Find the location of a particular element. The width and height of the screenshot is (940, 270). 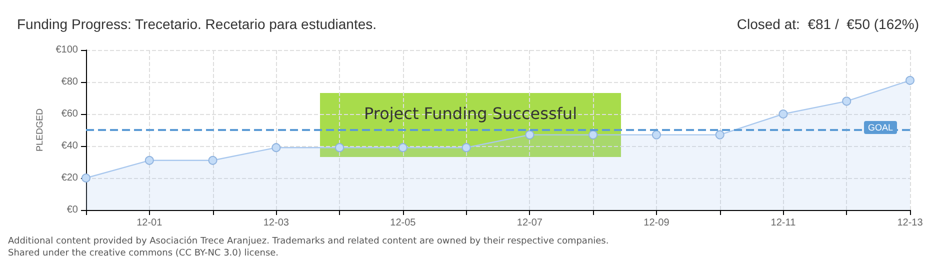

ref-line-label: GOAL is located at coordinates (880, 127).